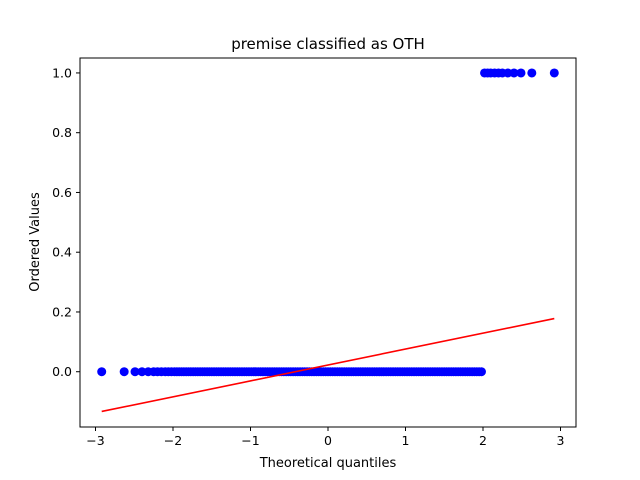 Image resolution: width=640 pixels, height=480 pixels. Describe the element at coordinates (483, 440) in the screenshot. I see `x-tick-label: 2` at that location.